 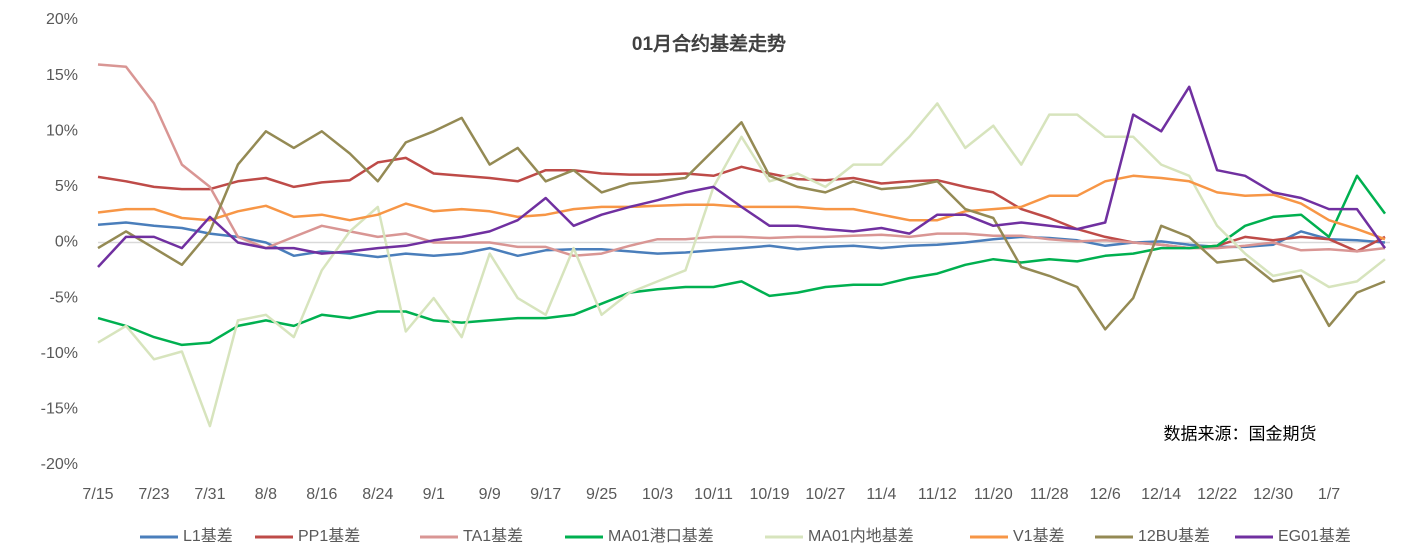 What do you see at coordinates (1161, 494) in the screenshot?
I see `x-tick-label: 12/14` at bounding box center [1161, 494].